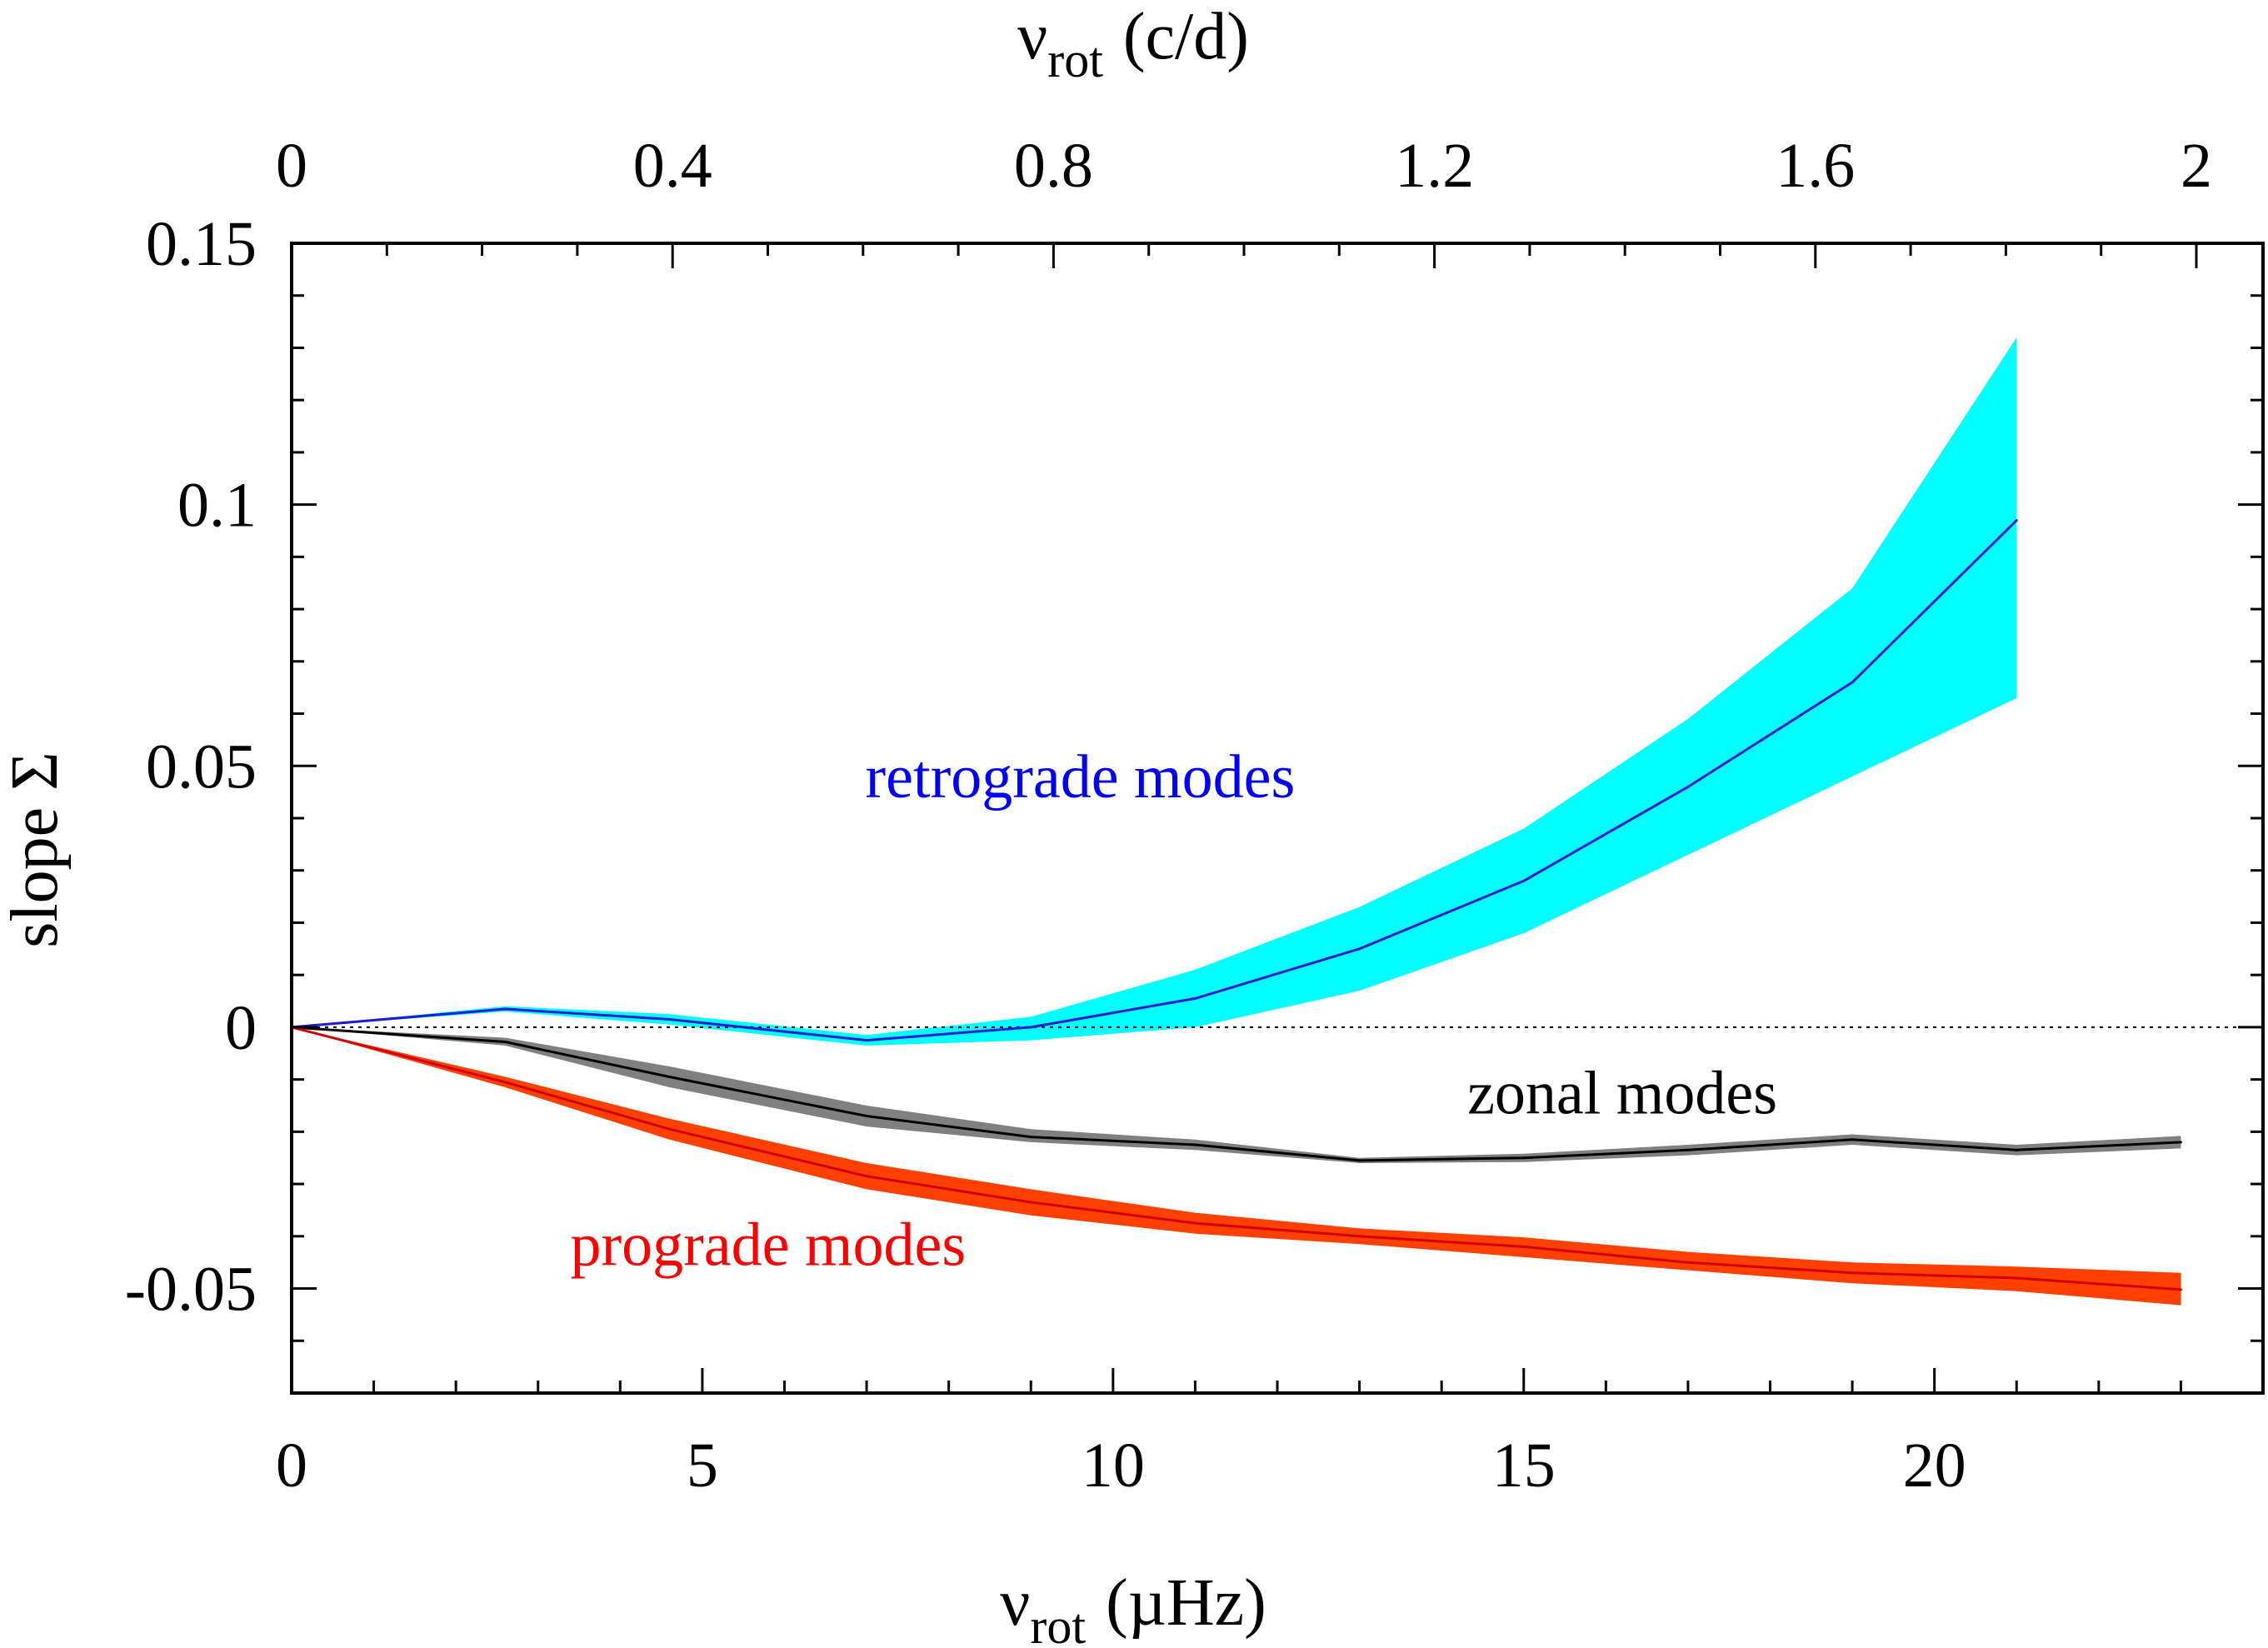 This screenshot has height=1648, width=2268. I want to click on x-axis-symbol: ν, so click(1015, 1603).